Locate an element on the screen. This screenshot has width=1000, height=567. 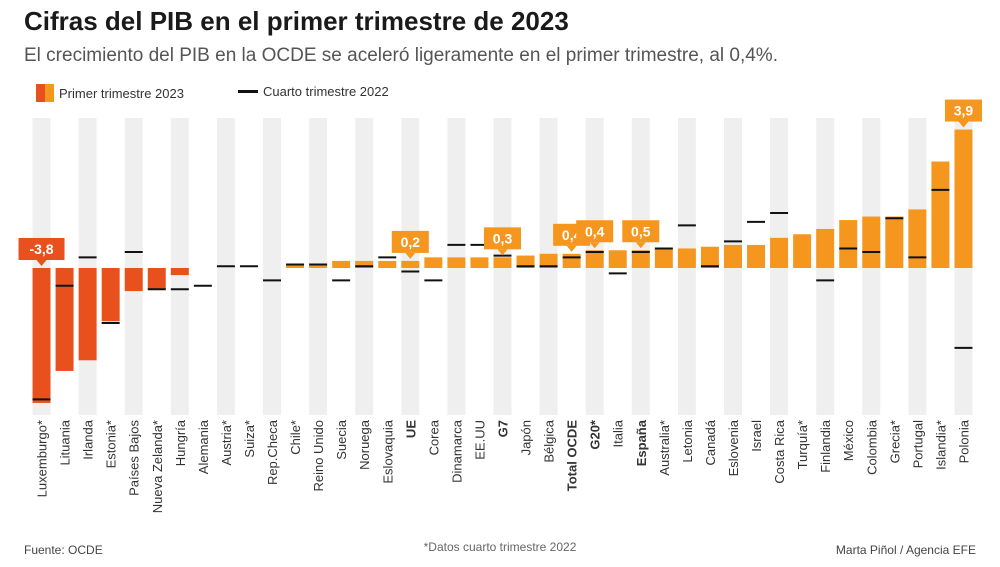
callout-pointer-g20 is located at coordinates (594, 245).